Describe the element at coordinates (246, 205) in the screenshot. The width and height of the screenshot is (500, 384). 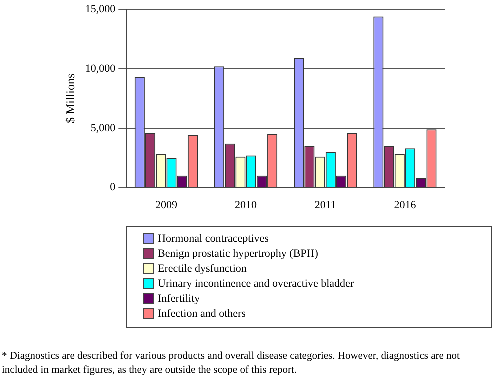
I see `x-tick-label: 2010` at that location.